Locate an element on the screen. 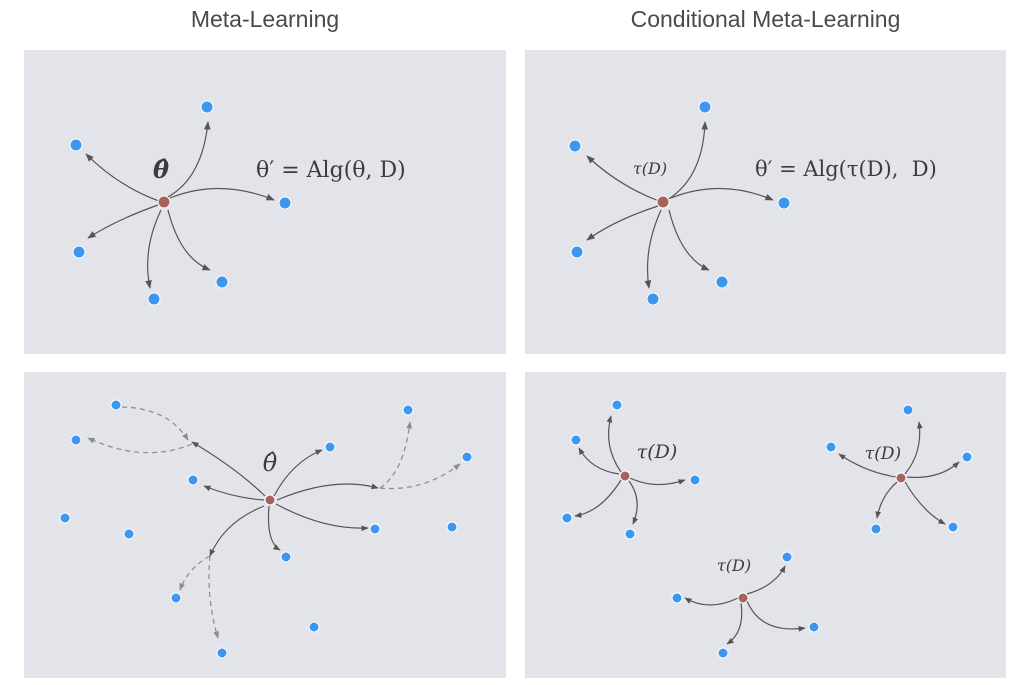 This screenshot has height=685, width=1026. meta-learning-title: Meta-Learning is located at coordinates (265, 19).